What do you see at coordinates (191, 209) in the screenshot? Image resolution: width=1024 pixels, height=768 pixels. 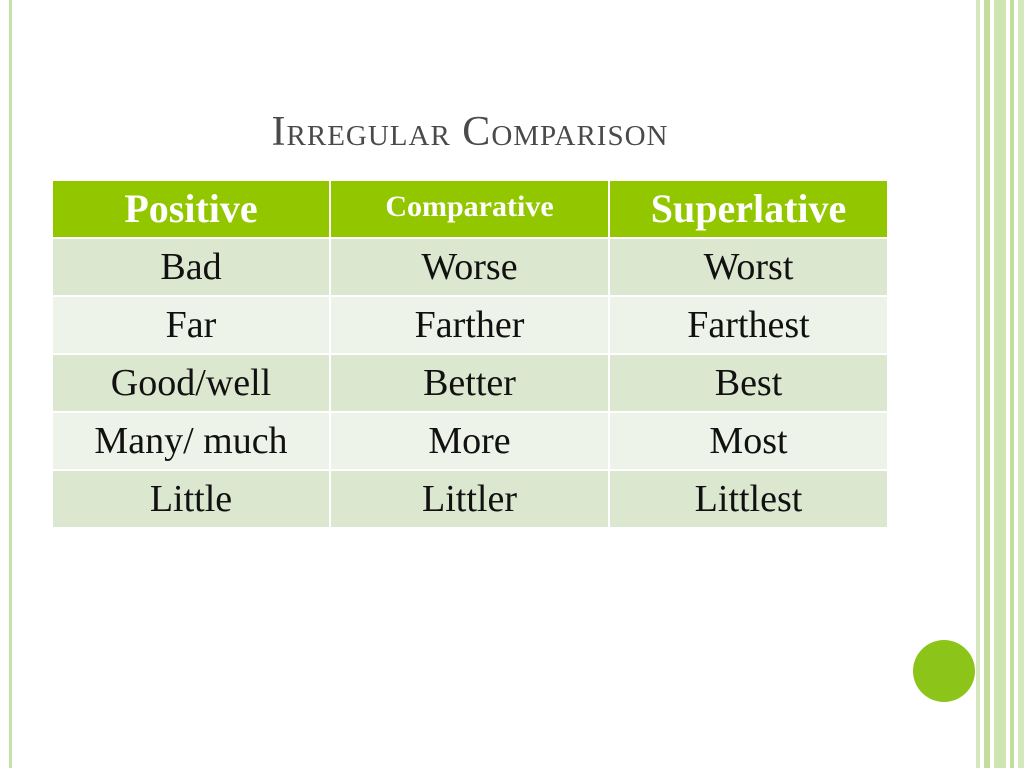 I see `header-positive: Positive` at bounding box center [191, 209].